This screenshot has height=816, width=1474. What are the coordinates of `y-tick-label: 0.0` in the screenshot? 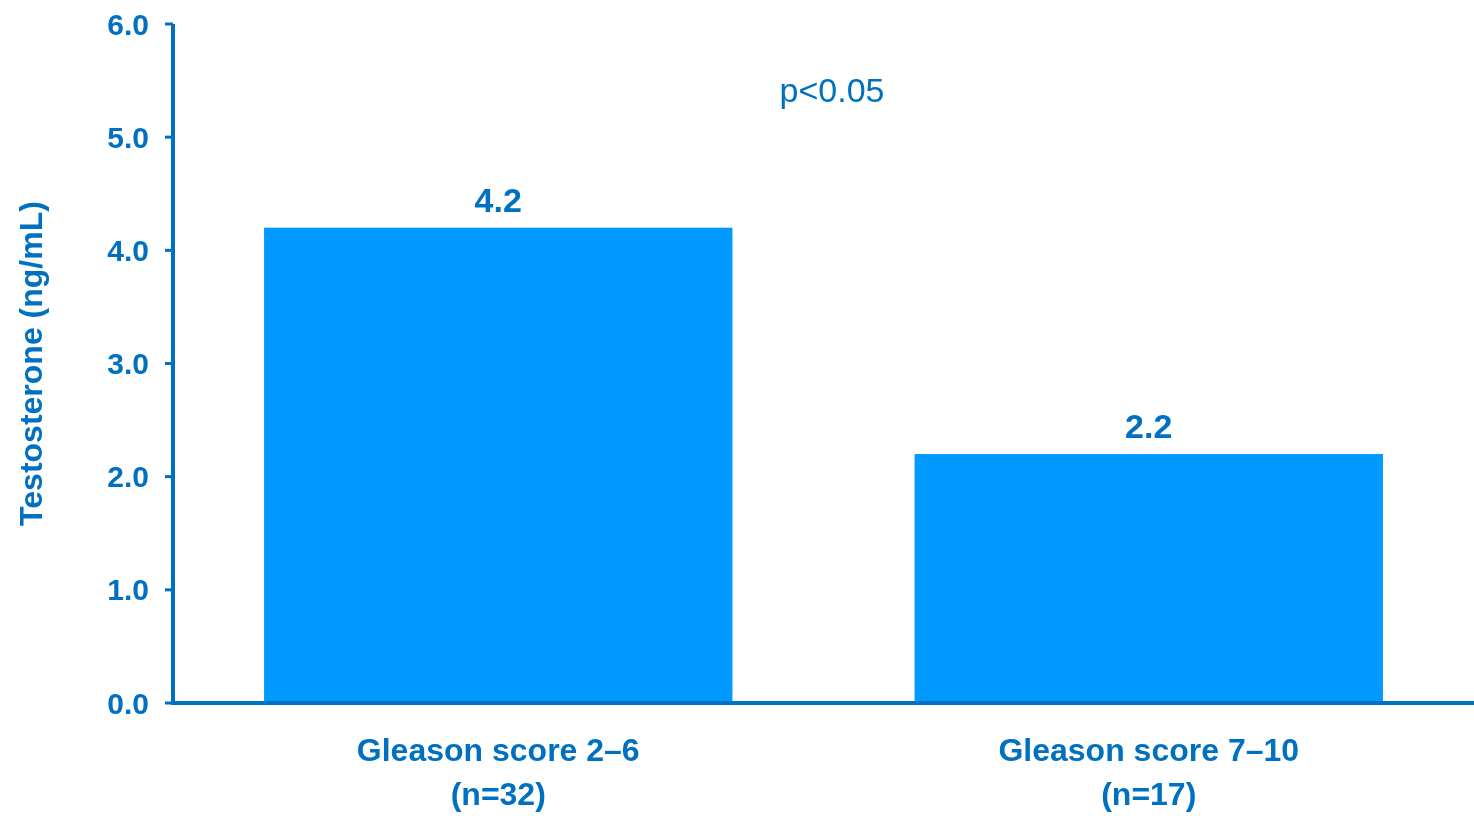 It's located at (128, 703).